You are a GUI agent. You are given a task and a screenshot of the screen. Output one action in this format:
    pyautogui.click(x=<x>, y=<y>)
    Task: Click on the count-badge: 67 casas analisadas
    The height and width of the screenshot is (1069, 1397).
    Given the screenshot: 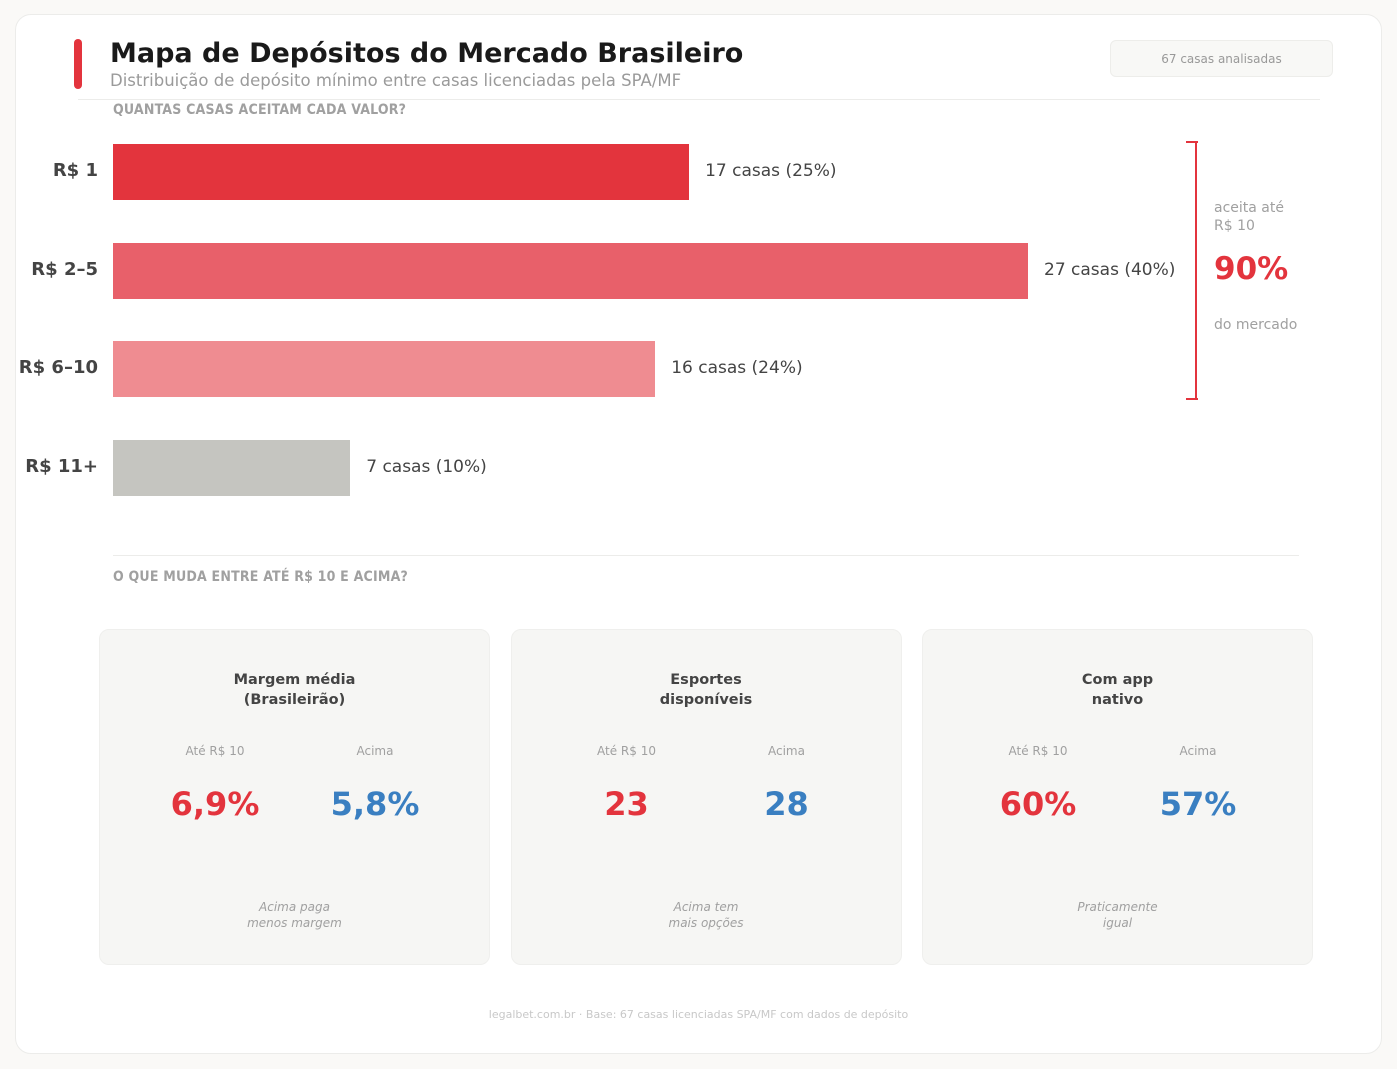 What is the action you would take?
    pyautogui.click(x=1221, y=58)
    